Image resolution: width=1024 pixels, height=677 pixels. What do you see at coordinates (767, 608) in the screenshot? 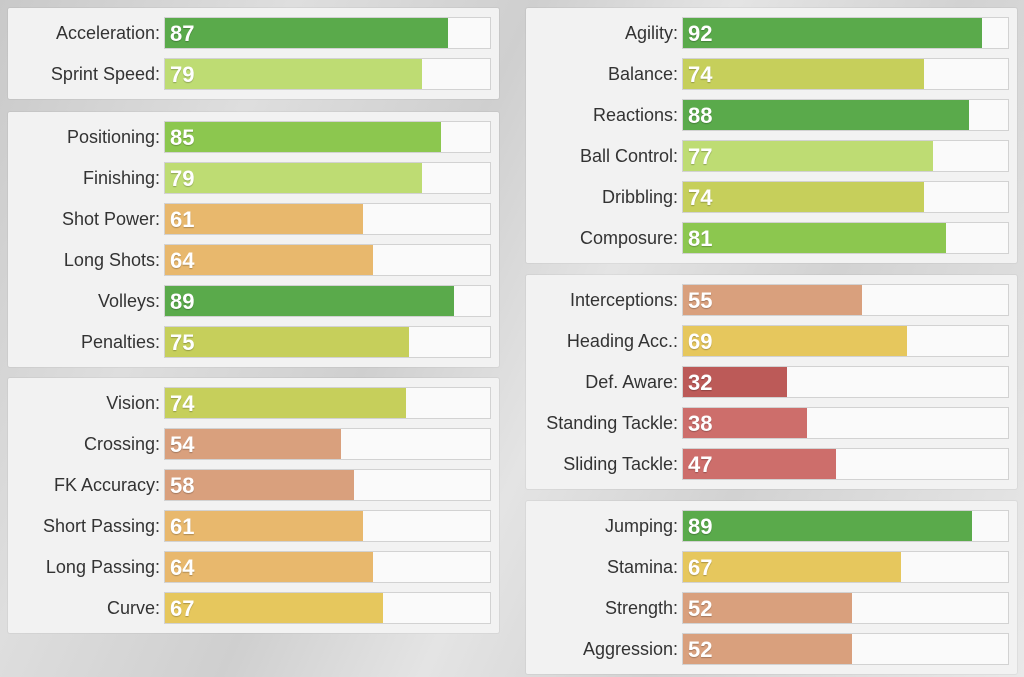
I see `stat-bar-fill-strength` at bounding box center [767, 608].